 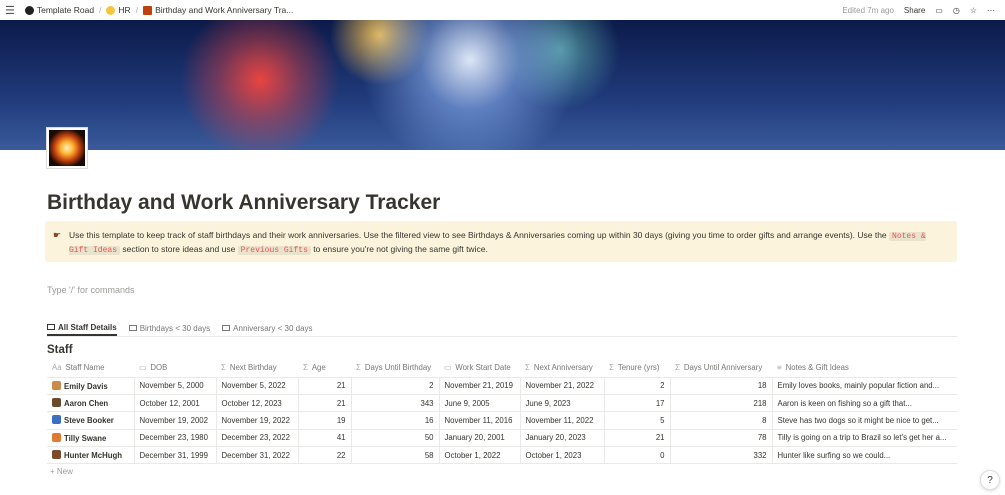 I want to click on column-header: Aa Staff Name, so click(x=90, y=368).